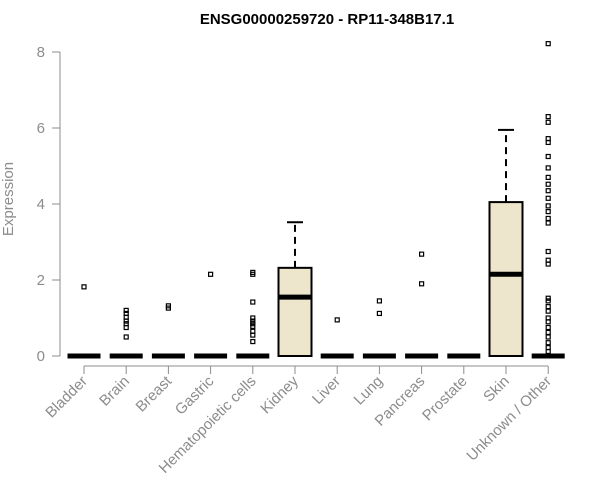  What do you see at coordinates (41, 204) in the screenshot?
I see `y-tick-label: 4` at bounding box center [41, 204].